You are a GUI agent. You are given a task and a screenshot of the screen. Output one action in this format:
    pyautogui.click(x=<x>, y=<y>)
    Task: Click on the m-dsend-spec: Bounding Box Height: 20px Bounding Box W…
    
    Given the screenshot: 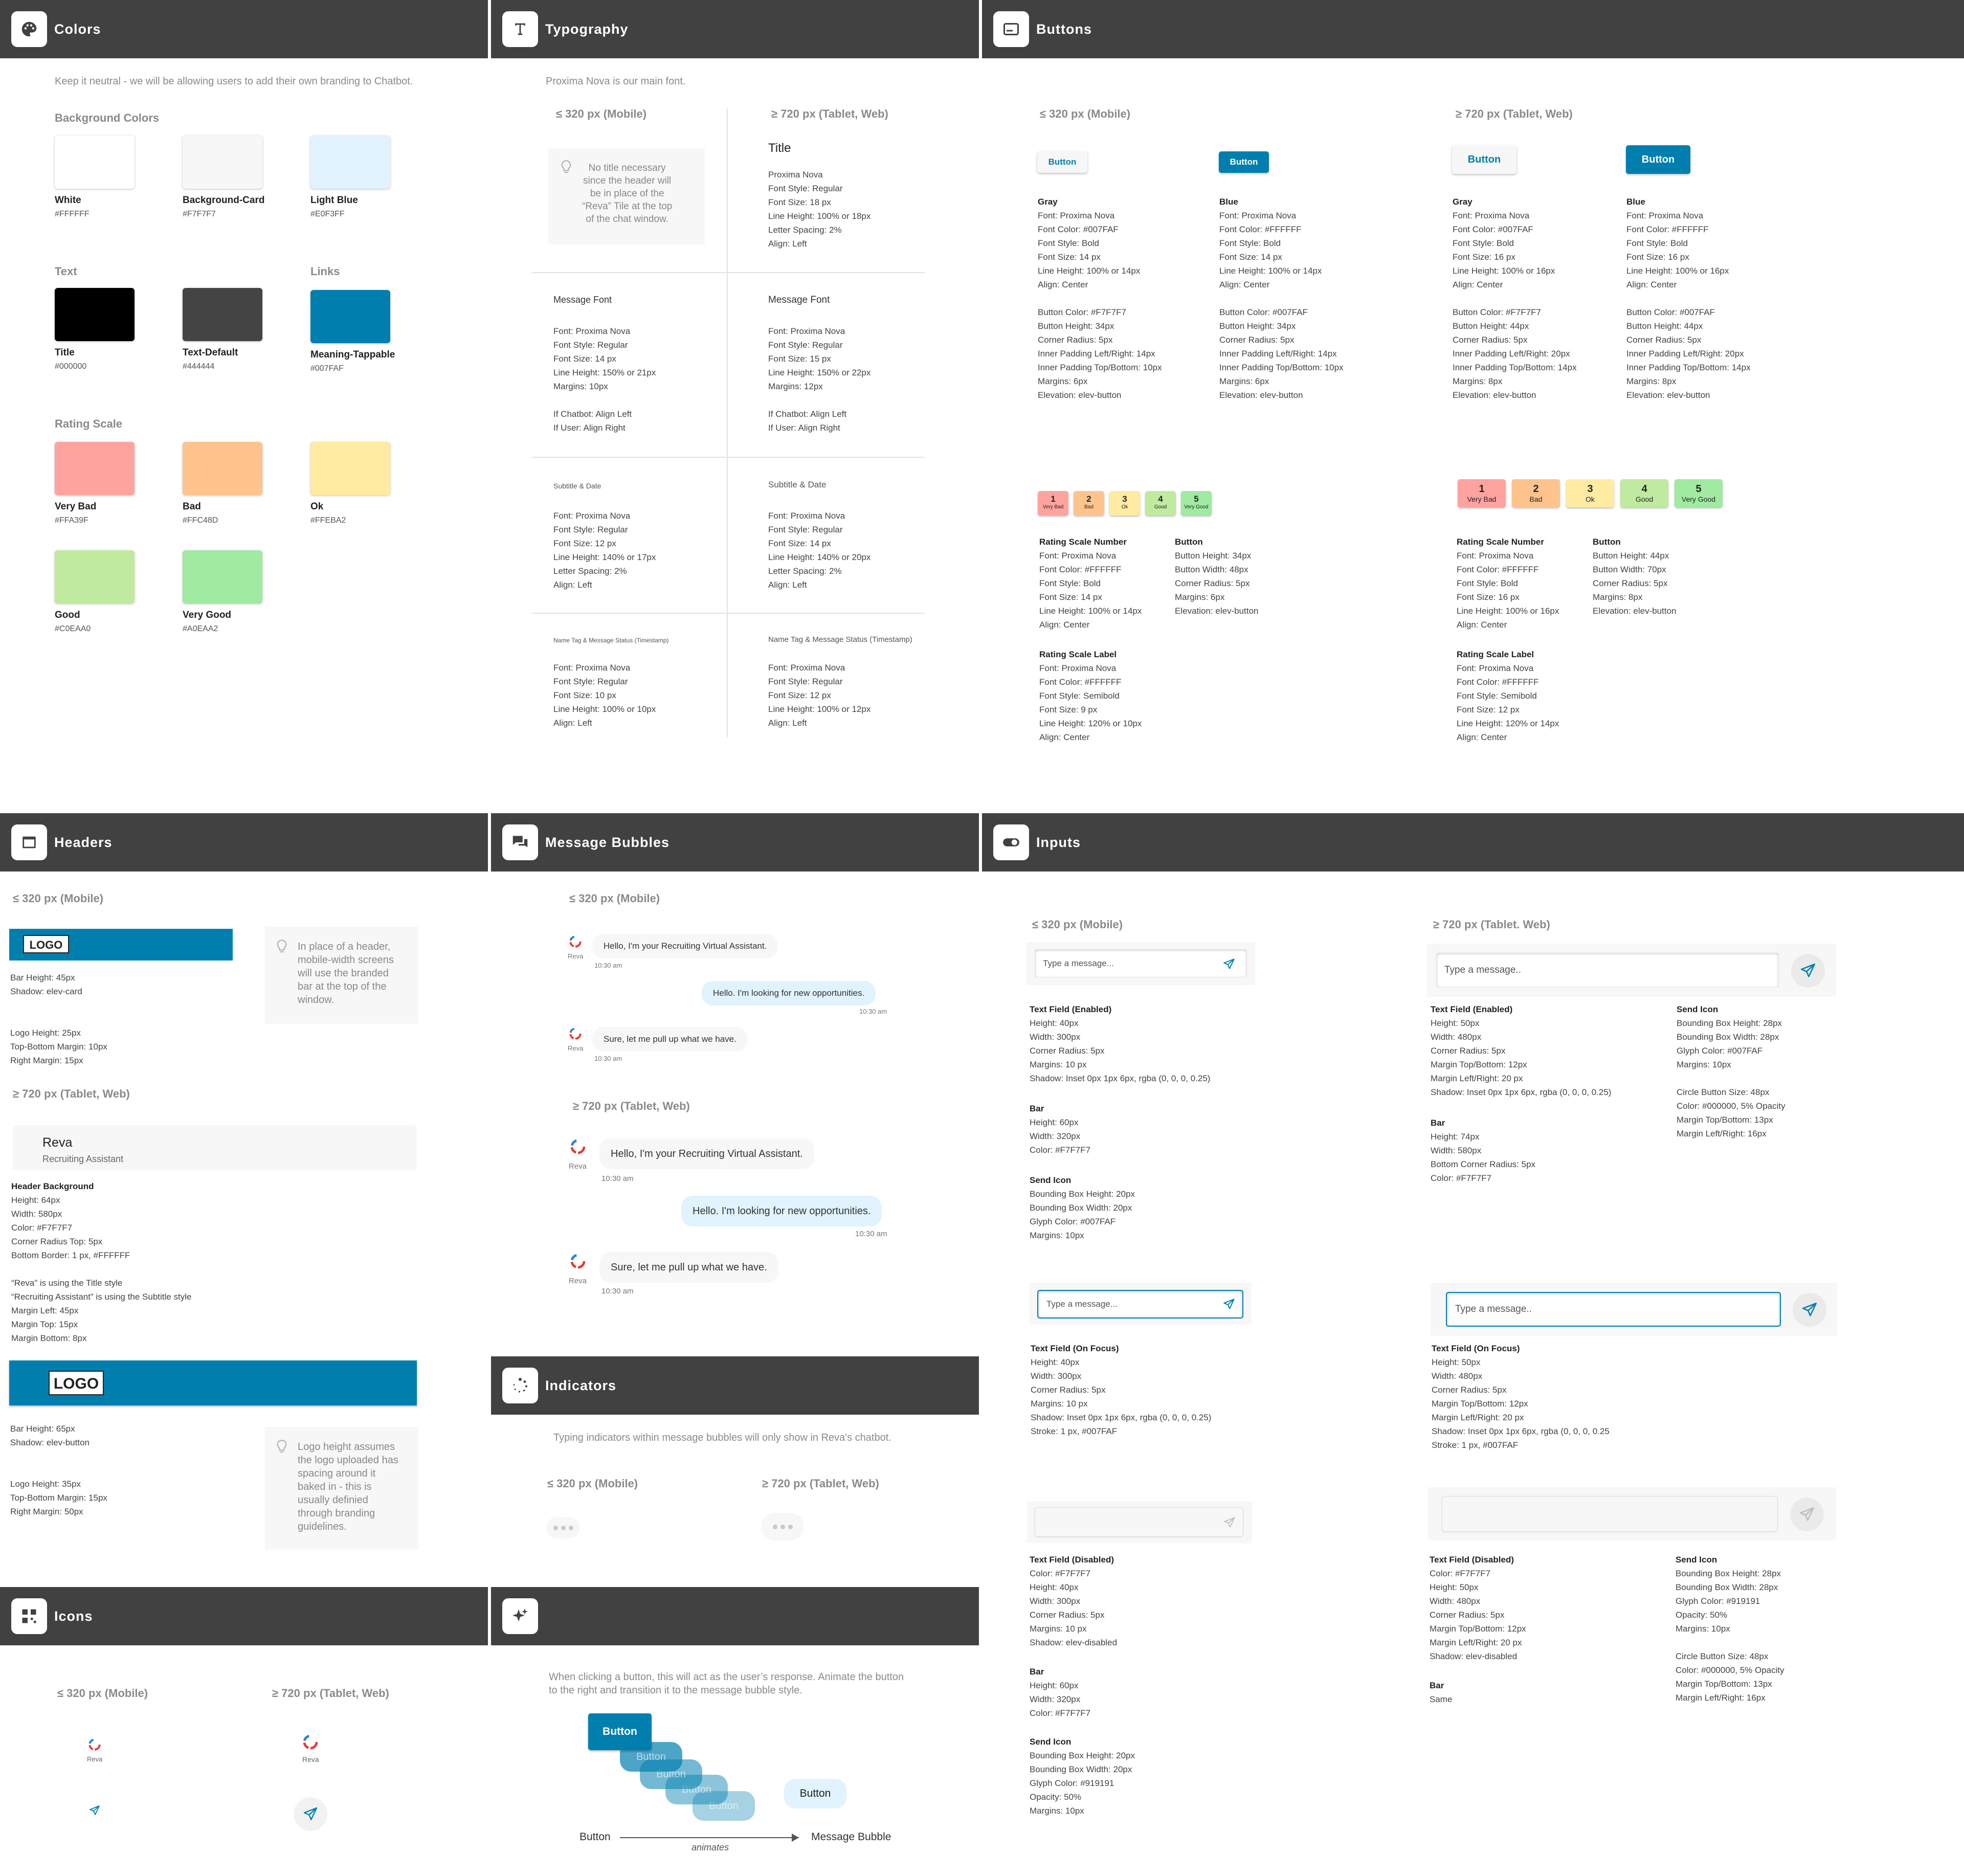 What is the action you would take?
    pyautogui.click(x=1082, y=1783)
    